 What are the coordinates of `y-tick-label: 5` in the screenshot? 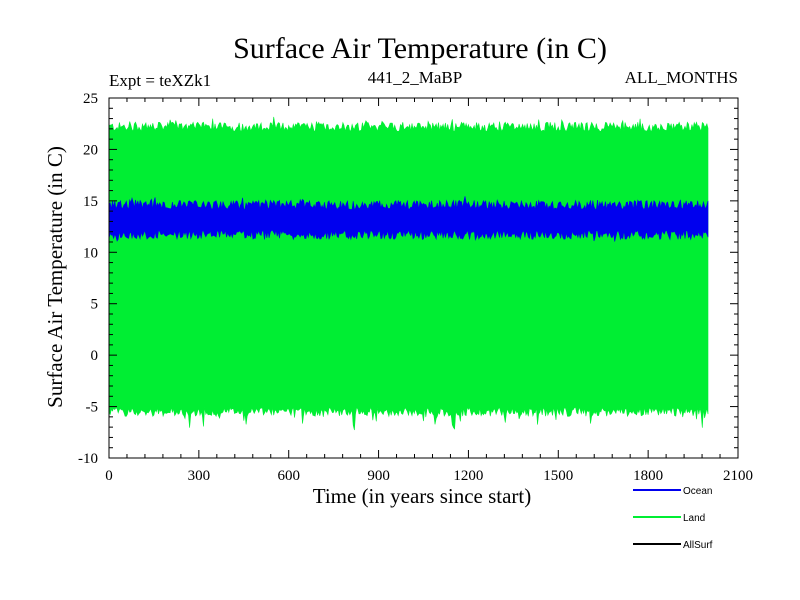 It's located at (95, 305).